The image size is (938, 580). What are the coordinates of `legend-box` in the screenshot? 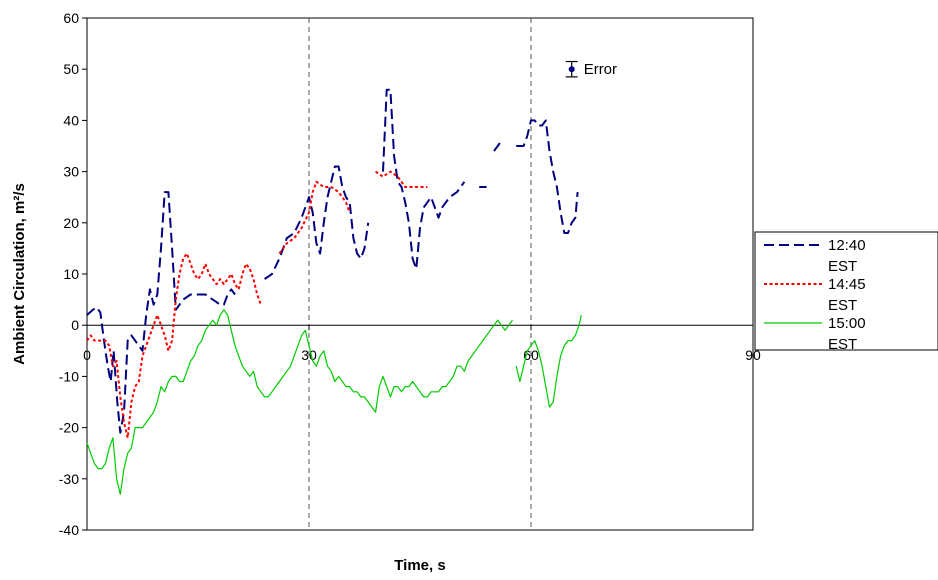 It's located at (846, 291).